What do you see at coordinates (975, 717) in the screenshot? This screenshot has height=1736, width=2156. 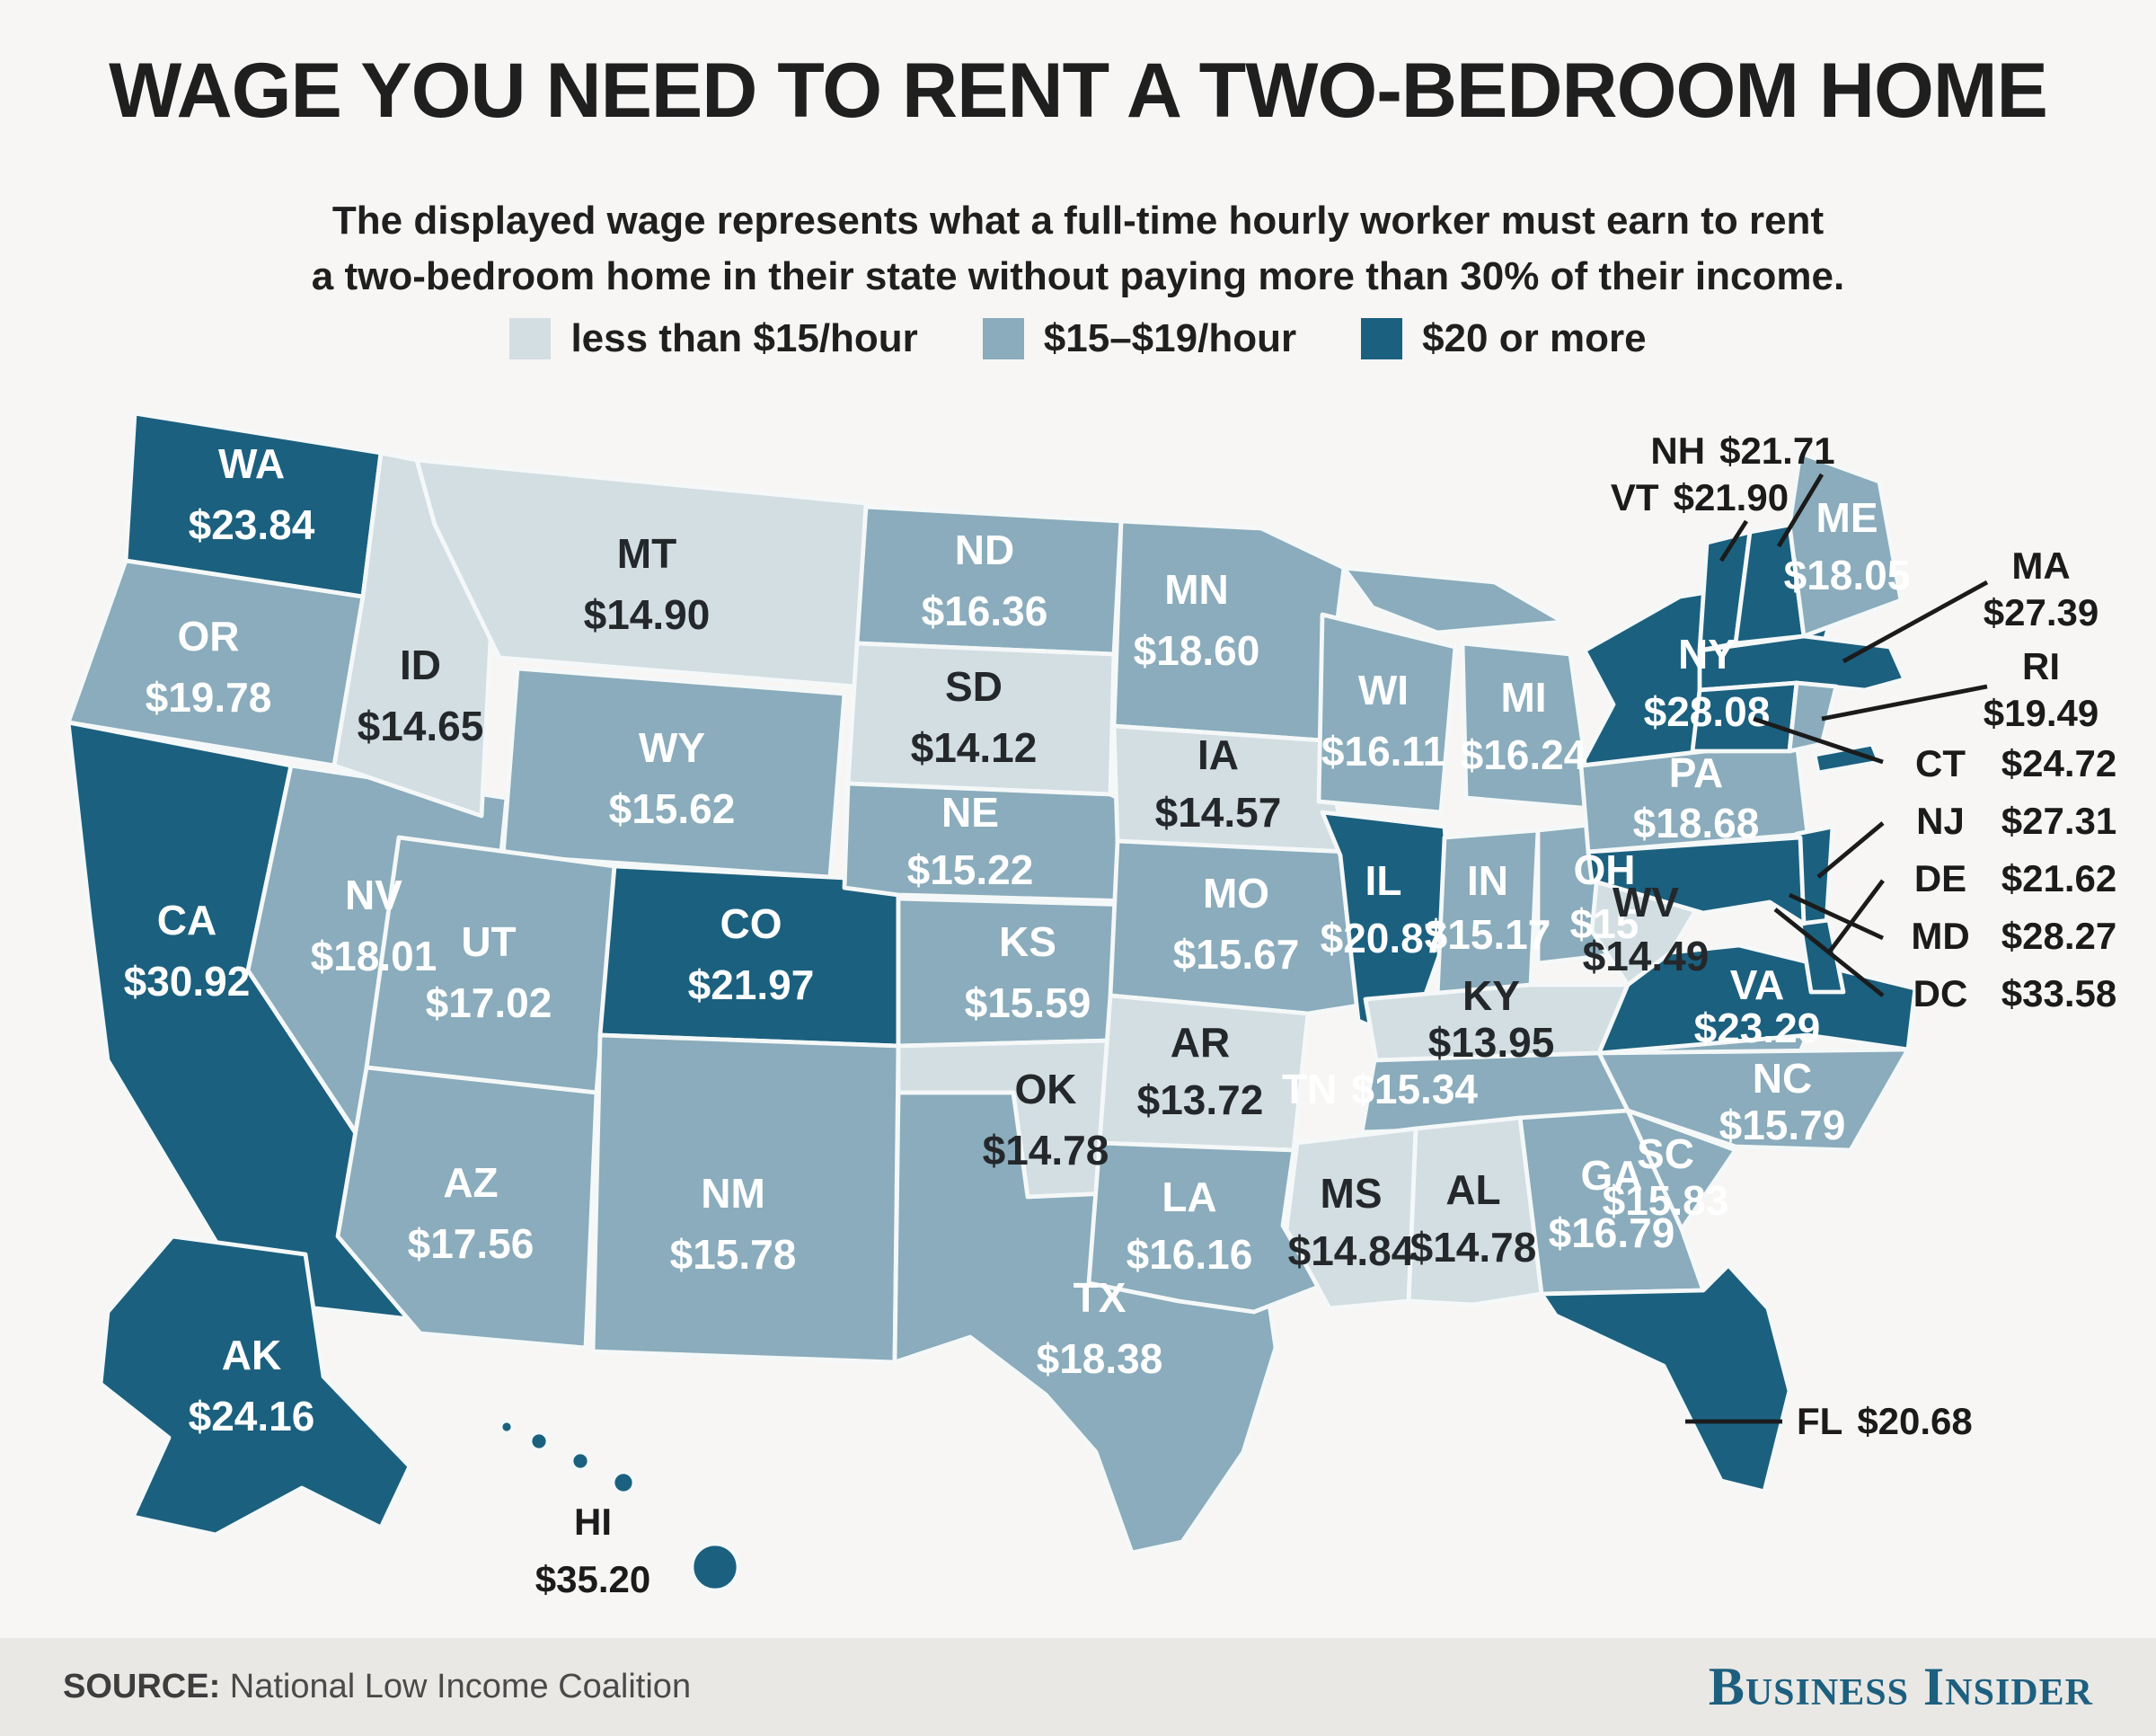 I see `state-label-sd: SD $14.12` at bounding box center [975, 717].